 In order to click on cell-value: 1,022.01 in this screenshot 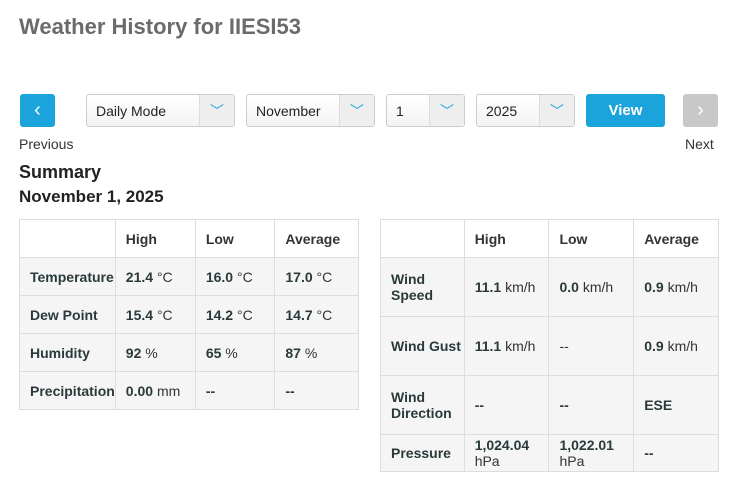, I will do `click(586, 445)`.